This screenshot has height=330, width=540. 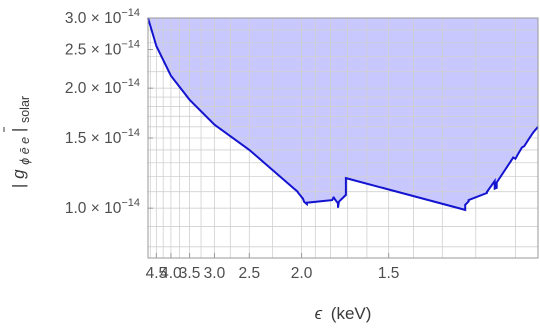 I want to click on y-axis-title-text: | g ϕ ē e | solar, so click(x=21, y=142).